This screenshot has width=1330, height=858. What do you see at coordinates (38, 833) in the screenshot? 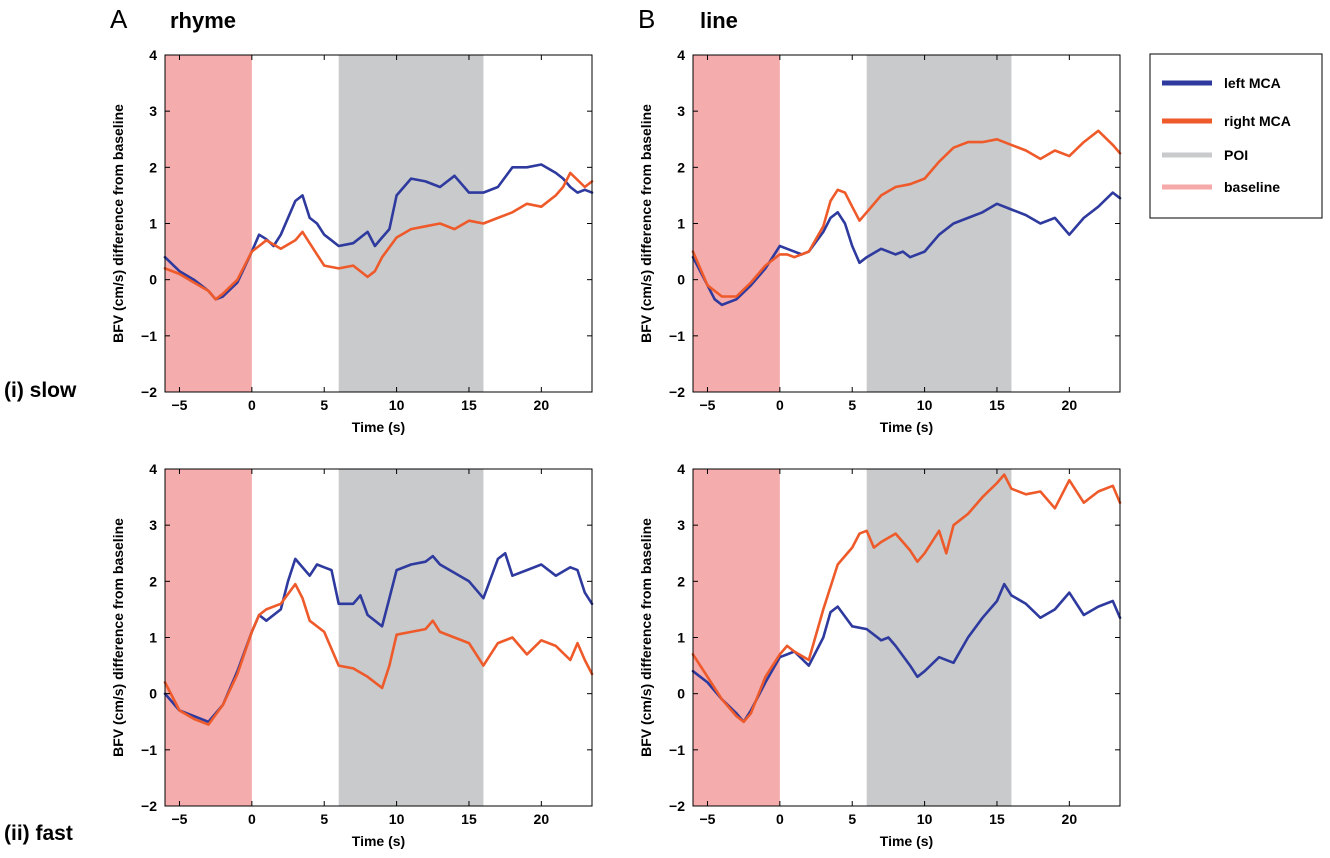
I see `row-label-fast: (ii) fast` at bounding box center [38, 833].